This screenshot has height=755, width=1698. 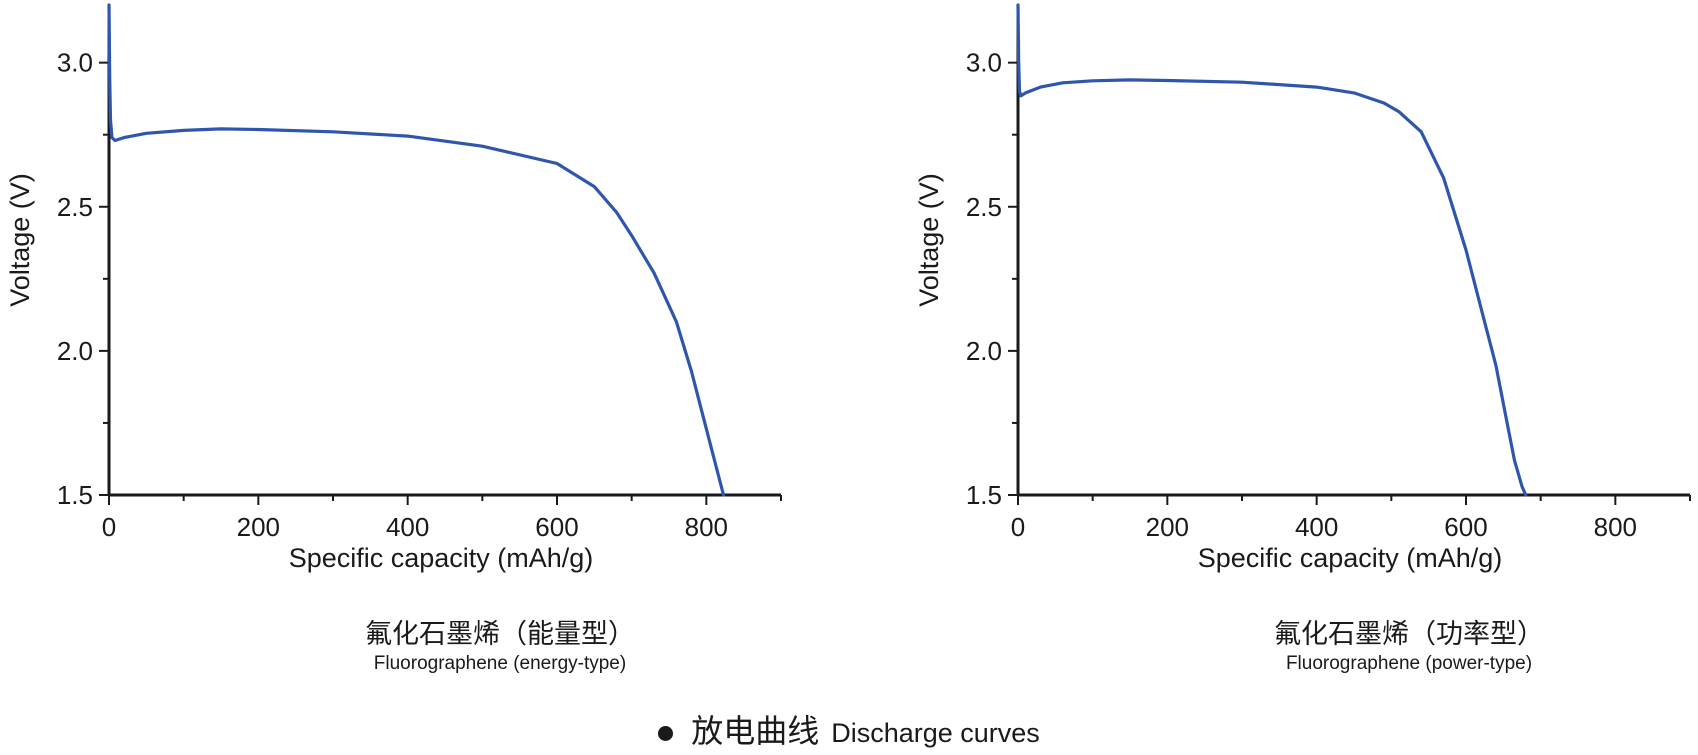 I want to click on chart-2-x-tick-label: 0, so click(x=1018, y=527).